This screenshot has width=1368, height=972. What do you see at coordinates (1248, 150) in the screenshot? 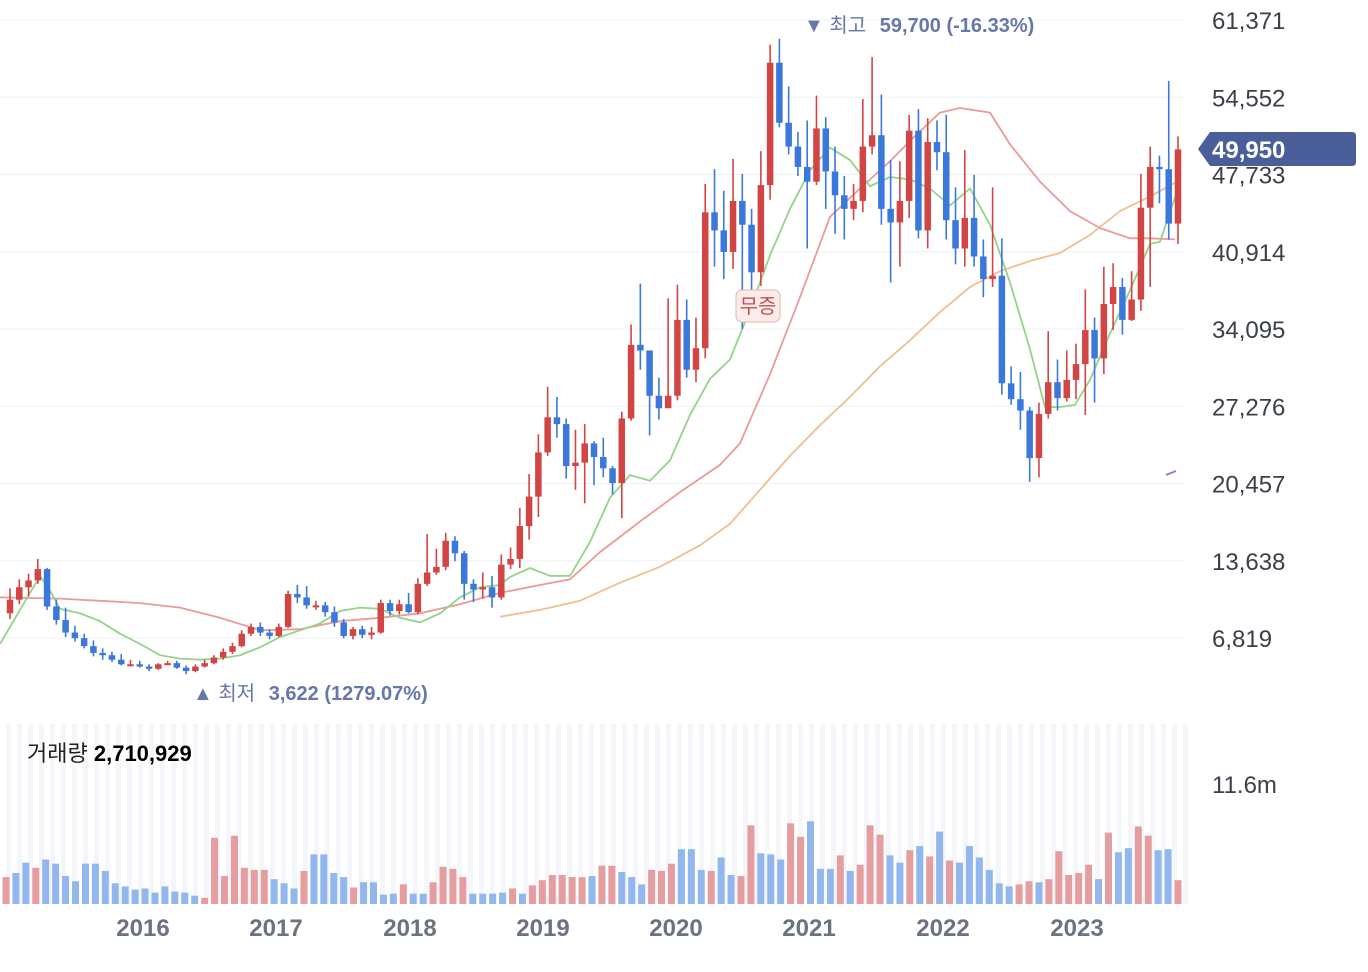
I see `current-price-value: 49,950` at bounding box center [1248, 150].